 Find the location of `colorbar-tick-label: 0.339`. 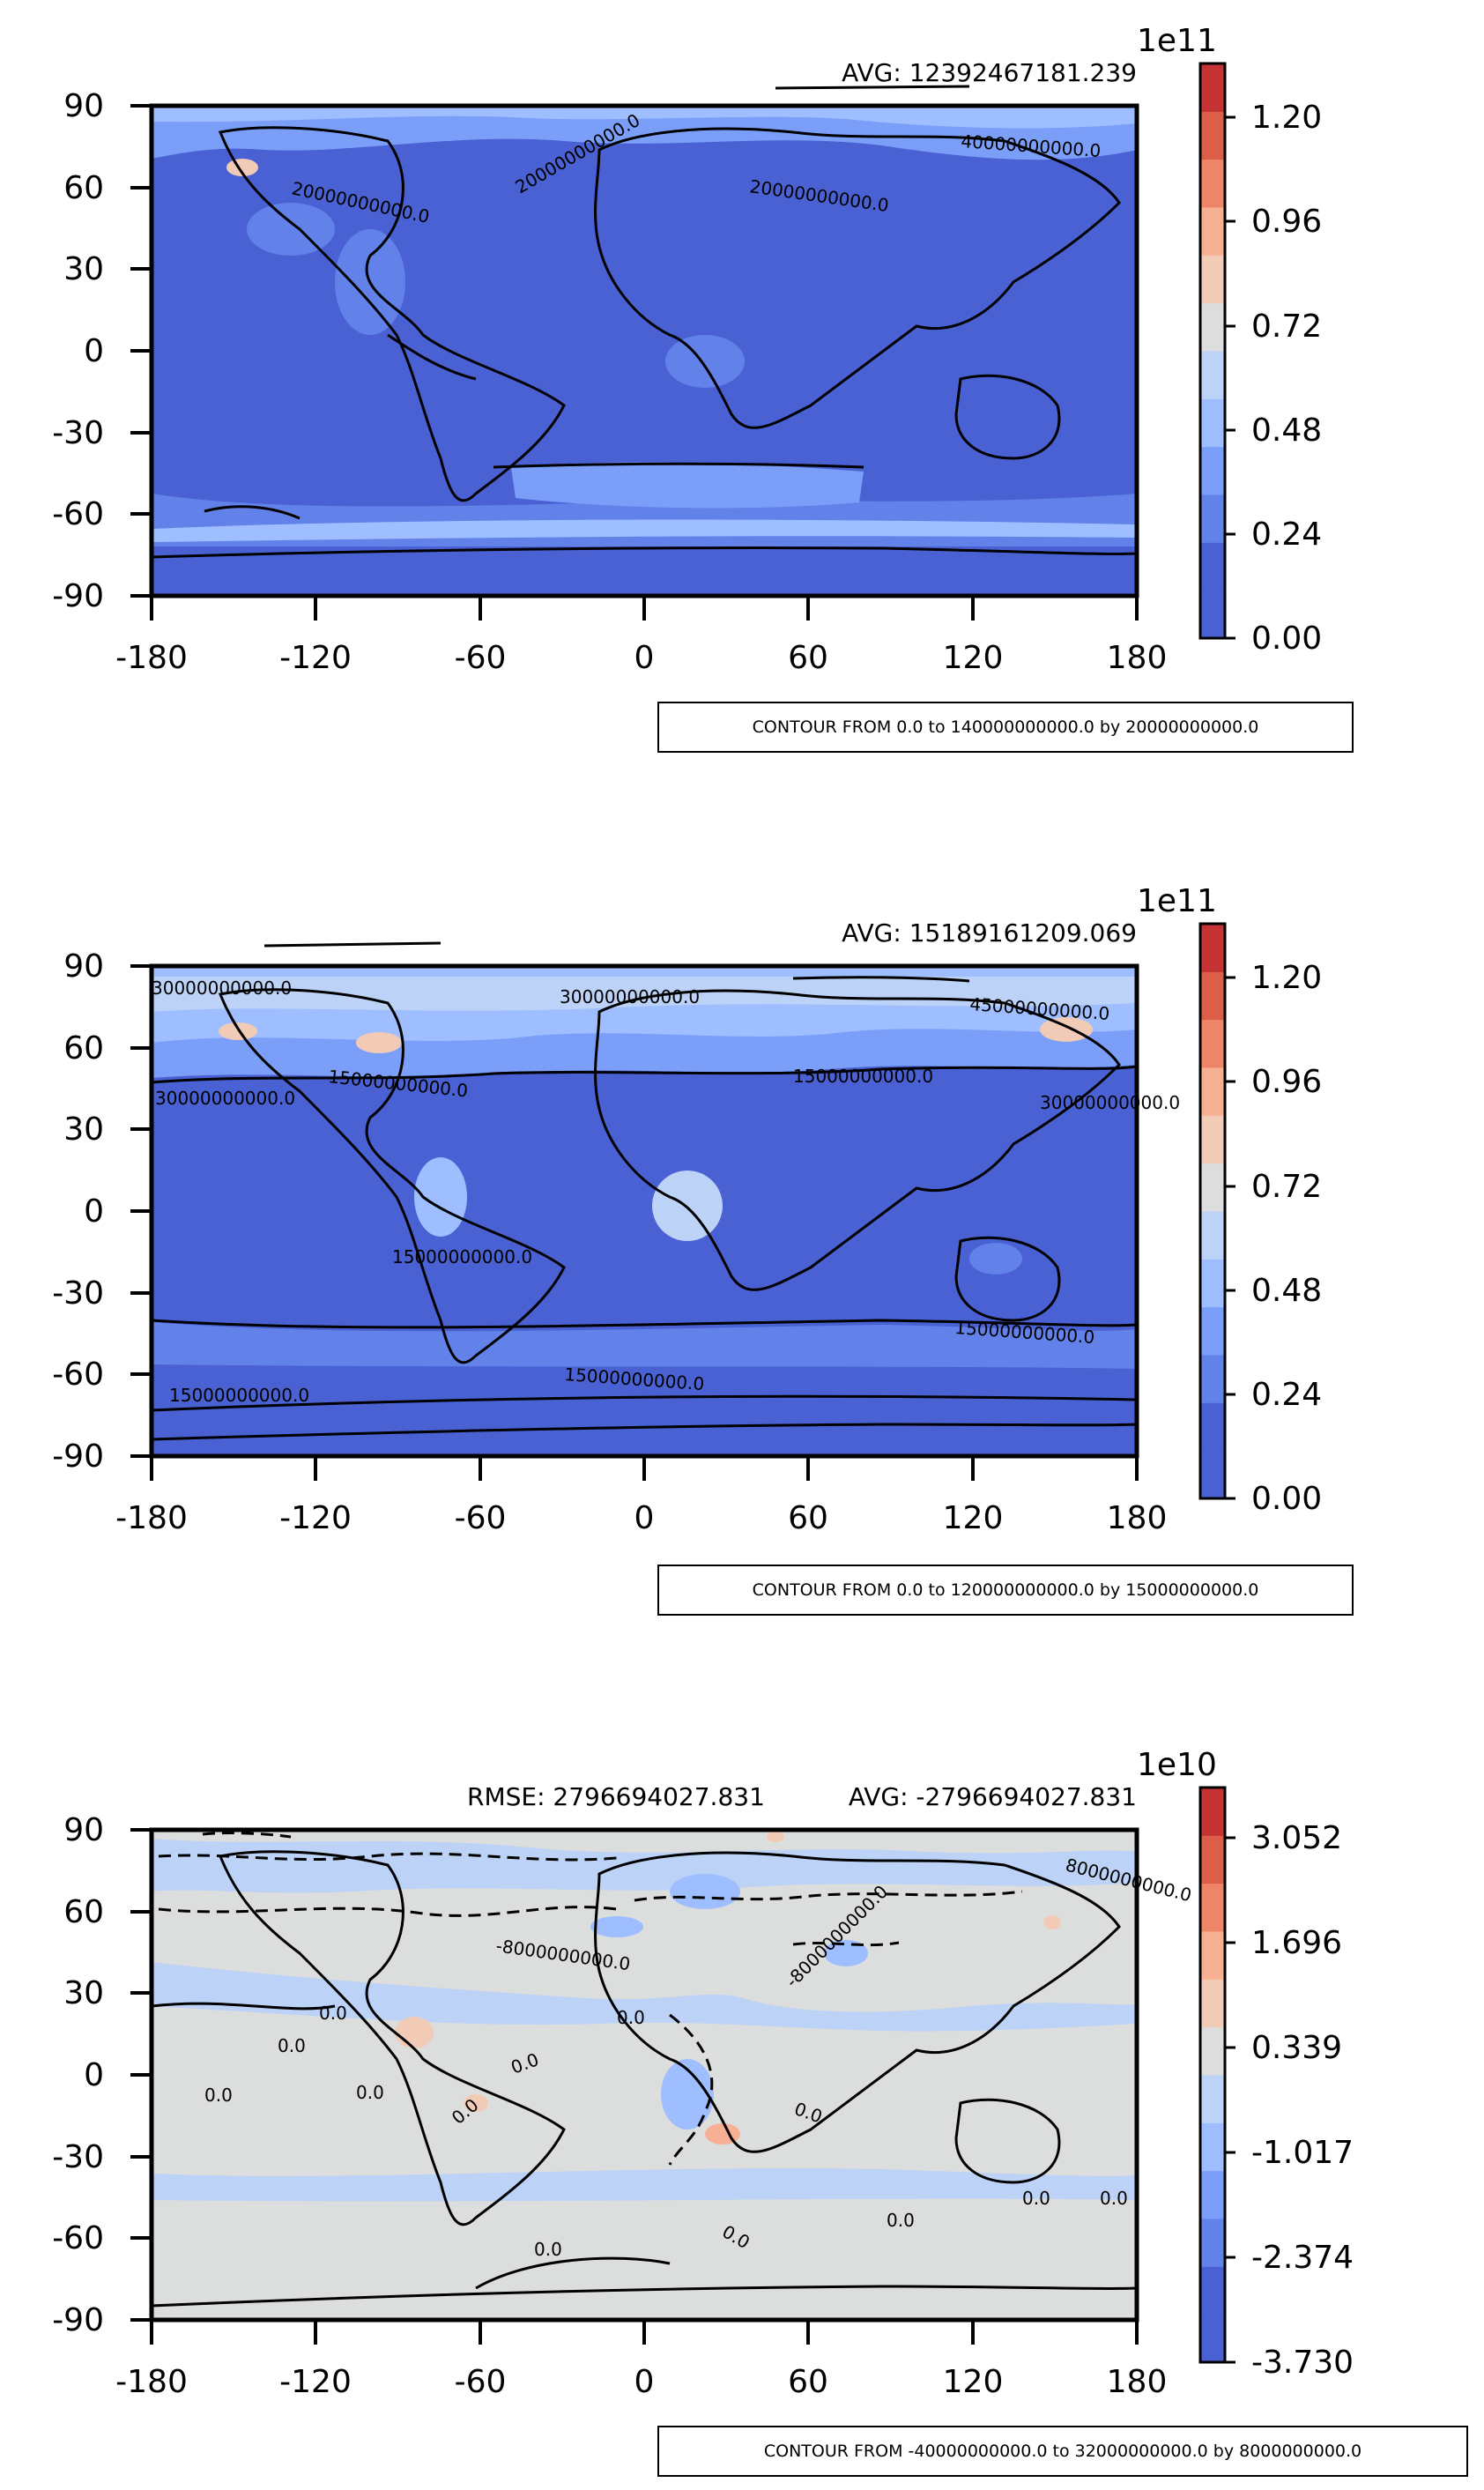

colorbar-tick-label: 0.339 is located at coordinates (1296, 2048).